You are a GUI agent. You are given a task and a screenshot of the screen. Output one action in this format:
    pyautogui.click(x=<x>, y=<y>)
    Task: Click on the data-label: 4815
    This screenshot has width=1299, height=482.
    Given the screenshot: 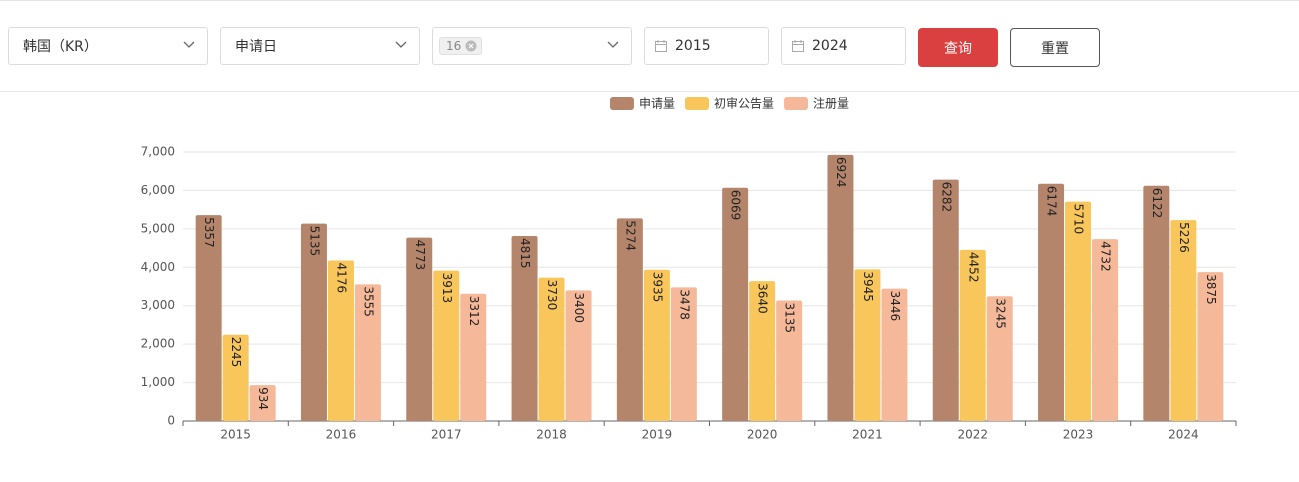 What is the action you would take?
    pyautogui.click(x=525, y=253)
    